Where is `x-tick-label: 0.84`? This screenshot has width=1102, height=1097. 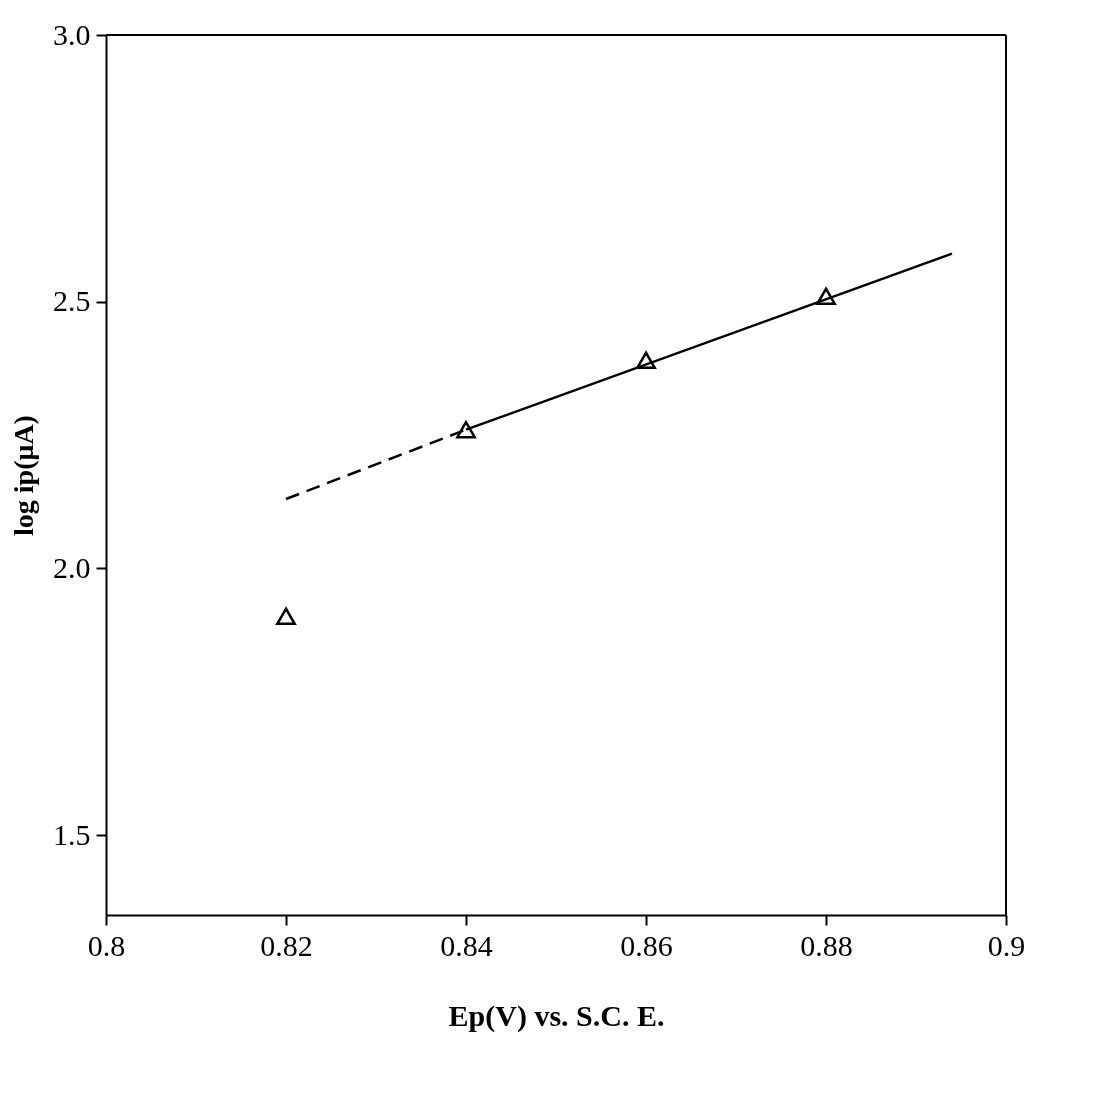 x-tick-label: 0.84 is located at coordinates (466, 945).